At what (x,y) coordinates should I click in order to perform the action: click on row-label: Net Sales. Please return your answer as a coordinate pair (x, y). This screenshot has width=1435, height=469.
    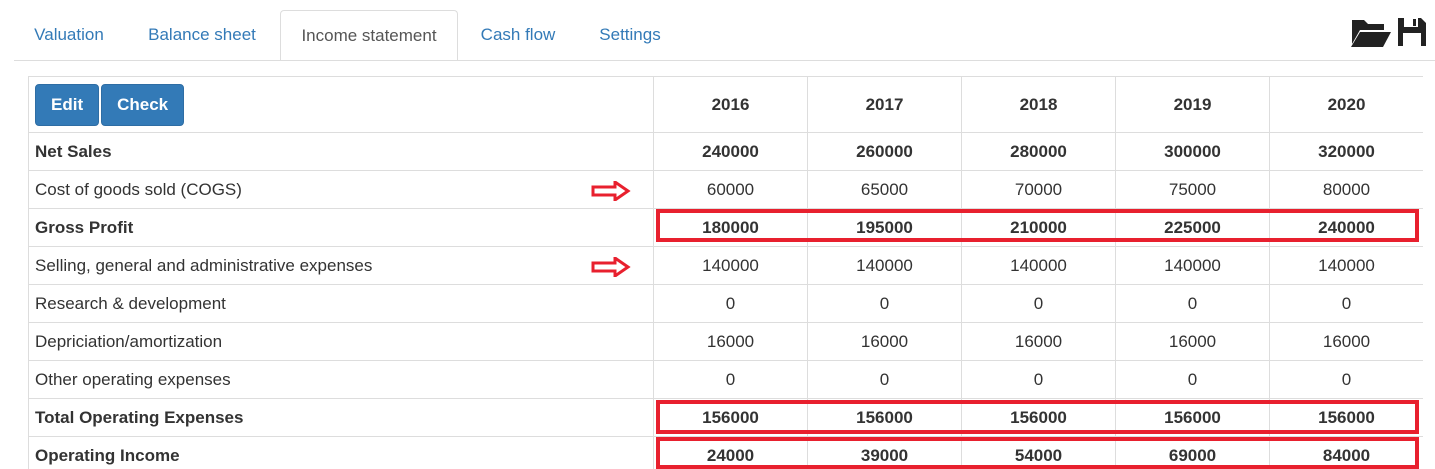
    Looking at the image, I should click on (341, 151).